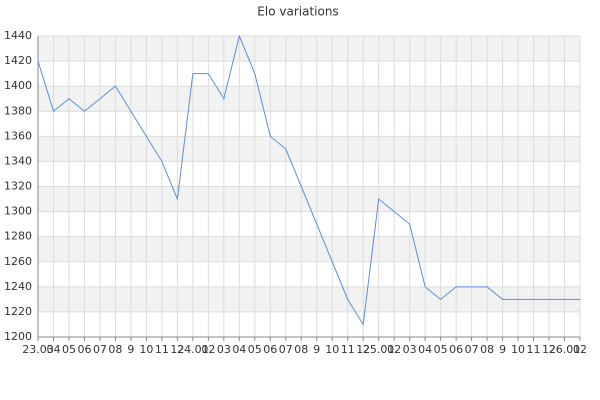 Image resolution: width=600 pixels, height=400 pixels. I want to click on y-tick-label: 1340, so click(18, 160).